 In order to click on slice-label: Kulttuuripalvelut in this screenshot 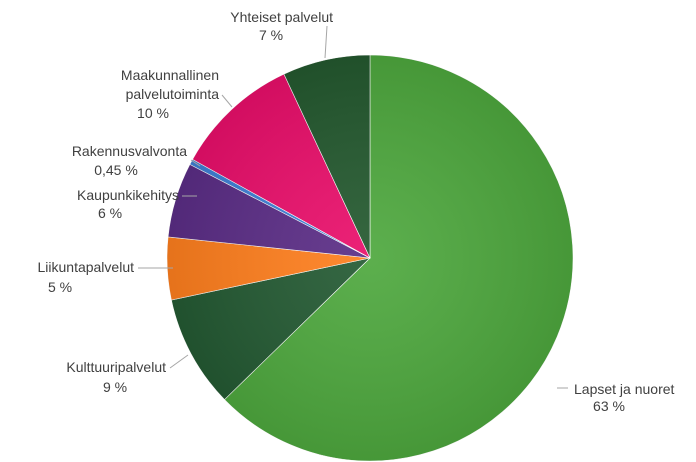, I will do `click(116, 367)`.